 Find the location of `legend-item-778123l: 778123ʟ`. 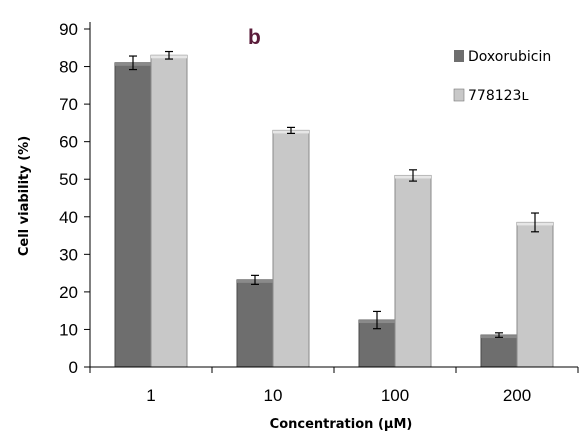

legend-item-778123l: 778123ʟ is located at coordinates (491, 96).